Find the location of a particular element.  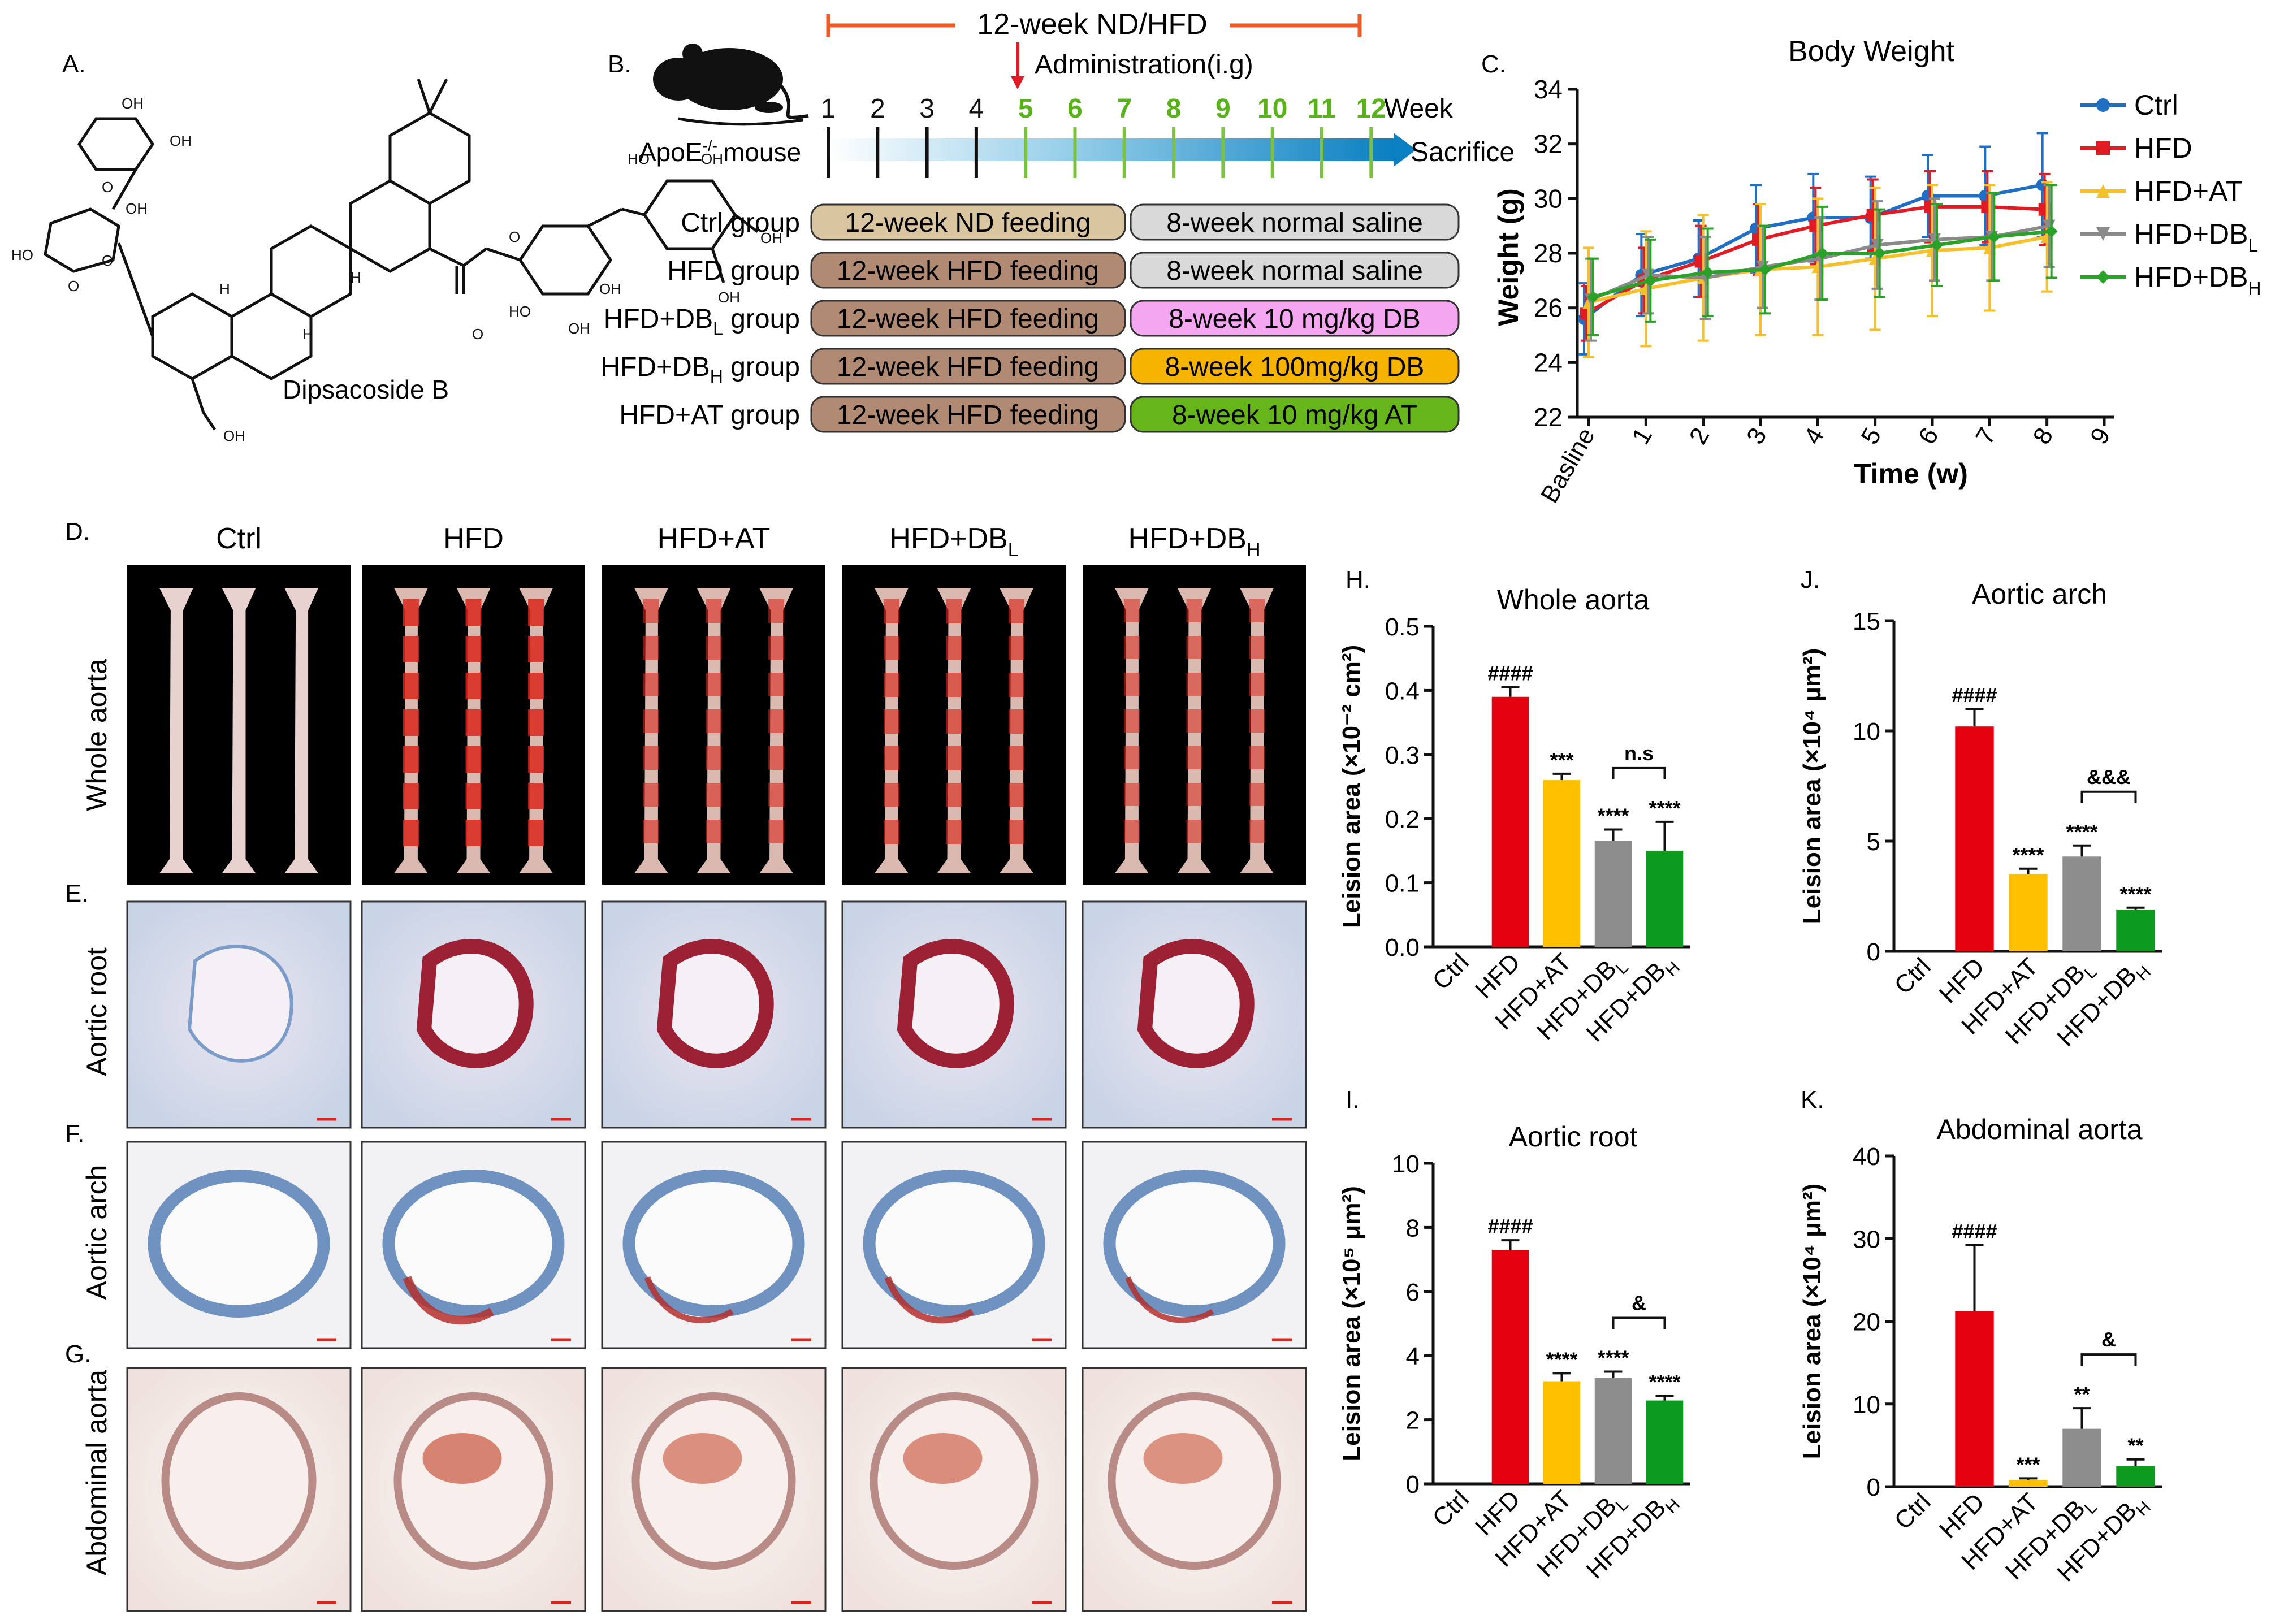

column-header: HFD+DBH is located at coordinates (1194, 541).